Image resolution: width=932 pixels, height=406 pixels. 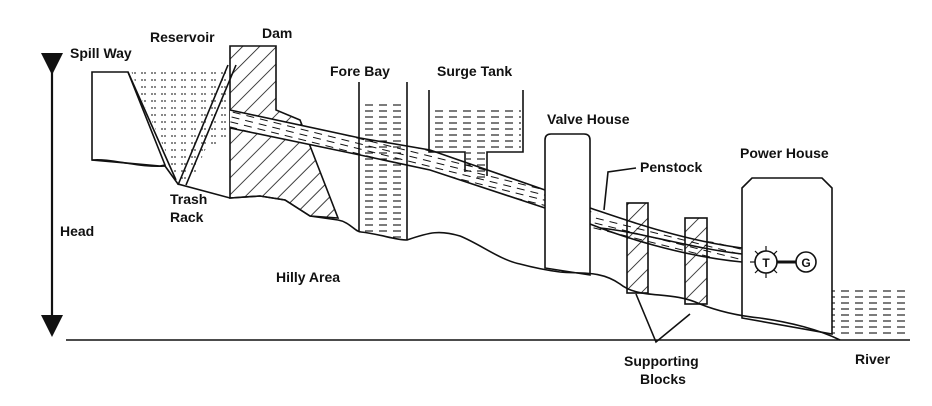 What do you see at coordinates (671, 167) in the screenshot?
I see `penstock-label: Penstock` at bounding box center [671, 167].